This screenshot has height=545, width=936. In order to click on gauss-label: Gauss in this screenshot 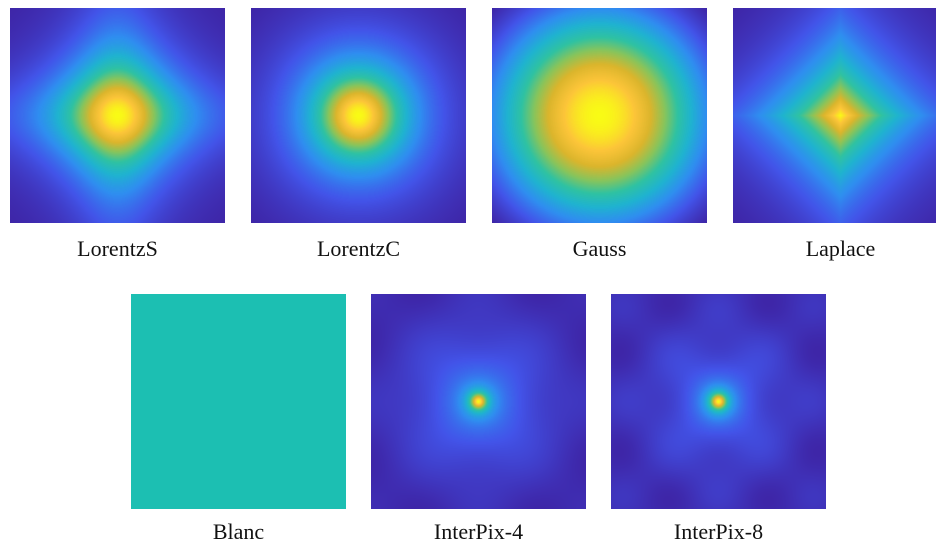, I will do `click(599, 248)`.